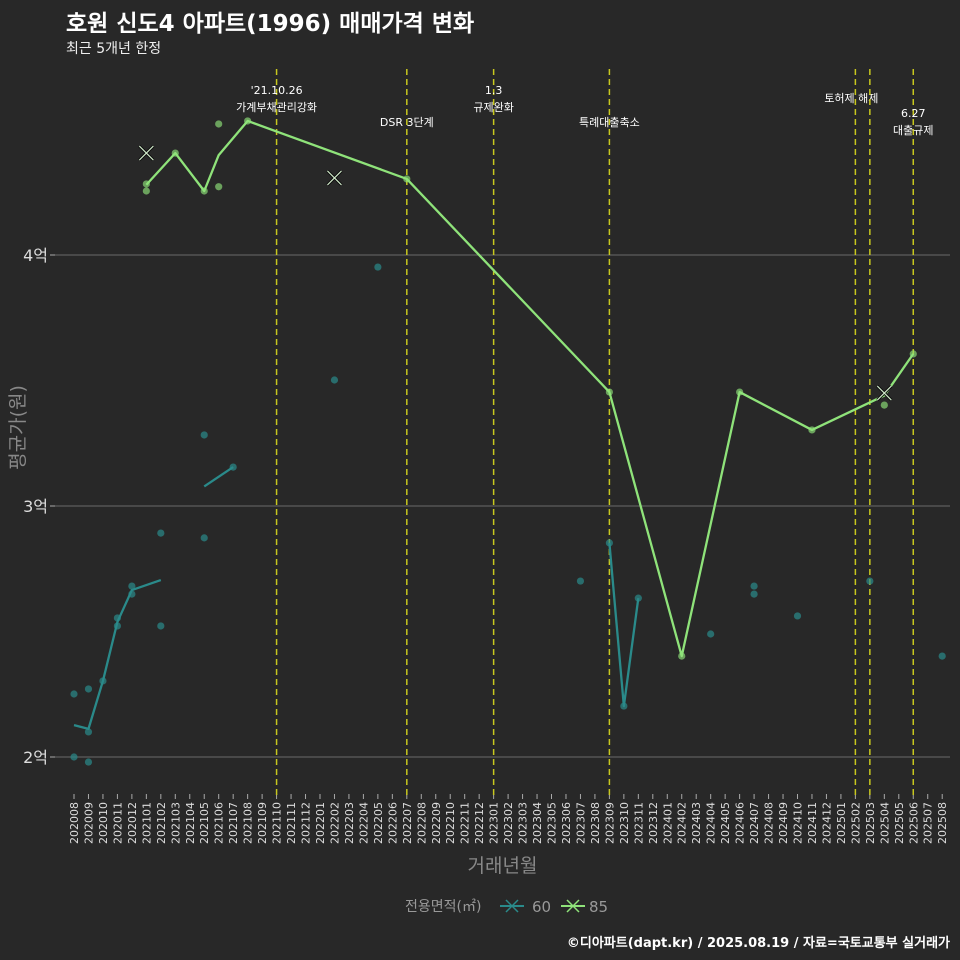 The height and width of the screenshot is (960, 960). I want to click on event-label: DSR 3단계, so click(407, 122).